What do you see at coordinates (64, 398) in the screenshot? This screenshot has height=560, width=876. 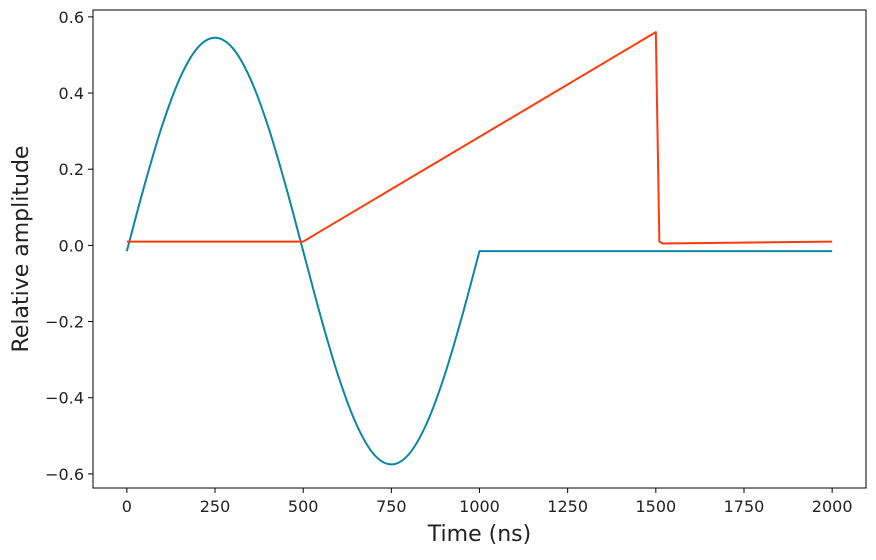 I see `y-tick-label: −0.4` at bounding box center [64, 398].